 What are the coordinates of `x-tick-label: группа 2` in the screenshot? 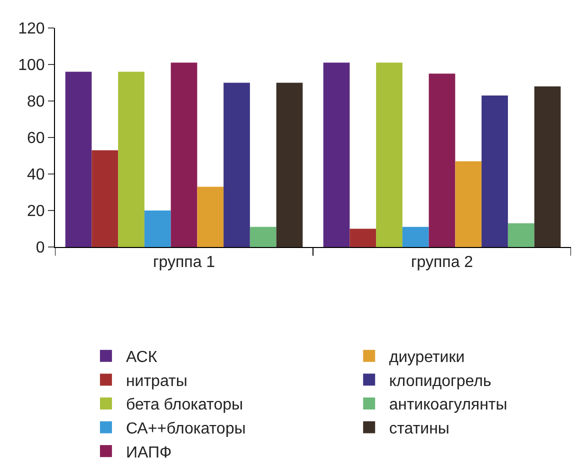 It's located at (442, 263).